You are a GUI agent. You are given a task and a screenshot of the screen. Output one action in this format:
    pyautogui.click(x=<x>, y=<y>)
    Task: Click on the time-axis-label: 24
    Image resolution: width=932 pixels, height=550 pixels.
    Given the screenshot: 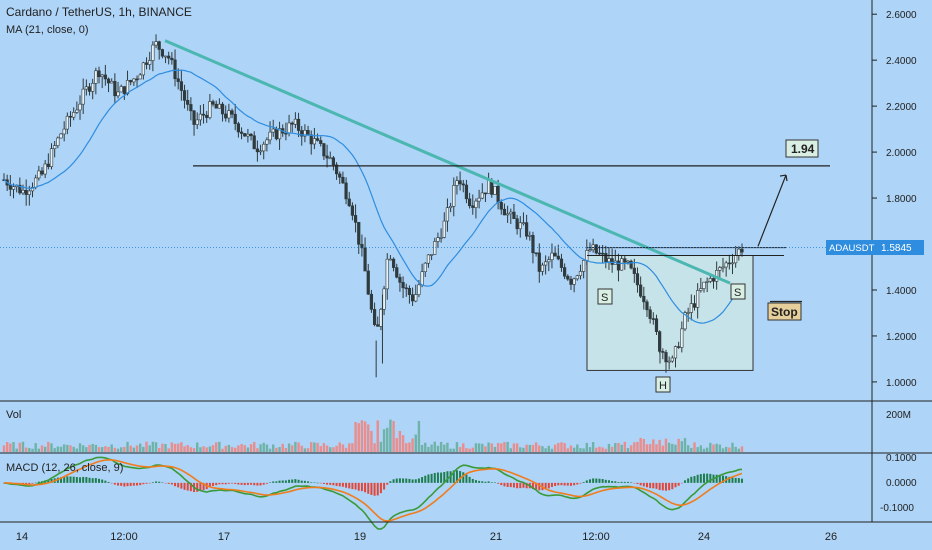 What is the action you would take?
    pyautogui.click(x=704, y=537)
    